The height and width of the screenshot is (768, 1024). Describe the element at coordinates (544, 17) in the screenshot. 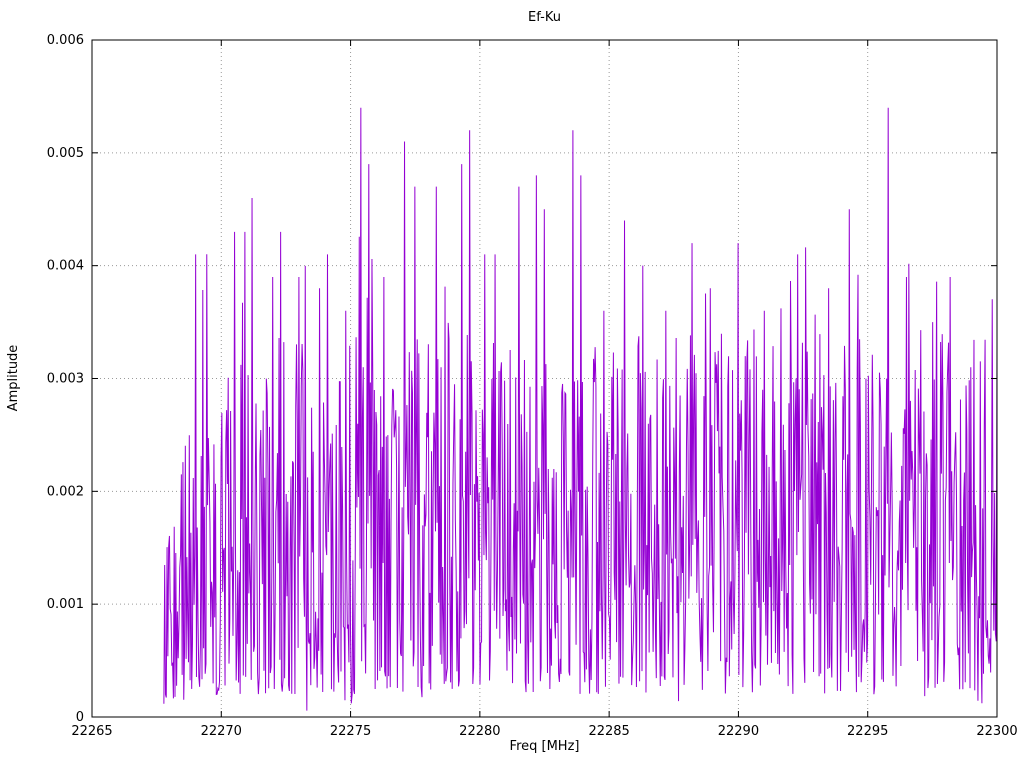

I see `chart-title: Ef-Ku` at that location.